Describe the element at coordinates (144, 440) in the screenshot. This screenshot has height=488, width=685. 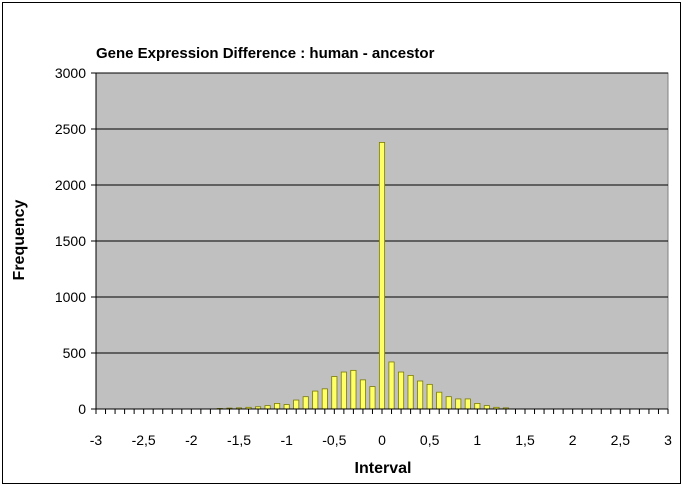
I see `x-tick-label: -2,5` at that location.